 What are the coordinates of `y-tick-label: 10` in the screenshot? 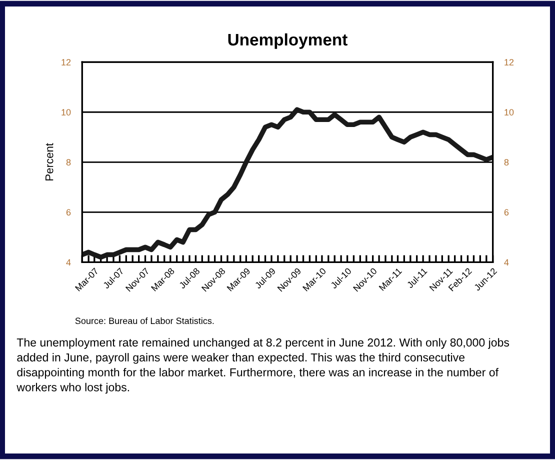 It's located at (66, 112).